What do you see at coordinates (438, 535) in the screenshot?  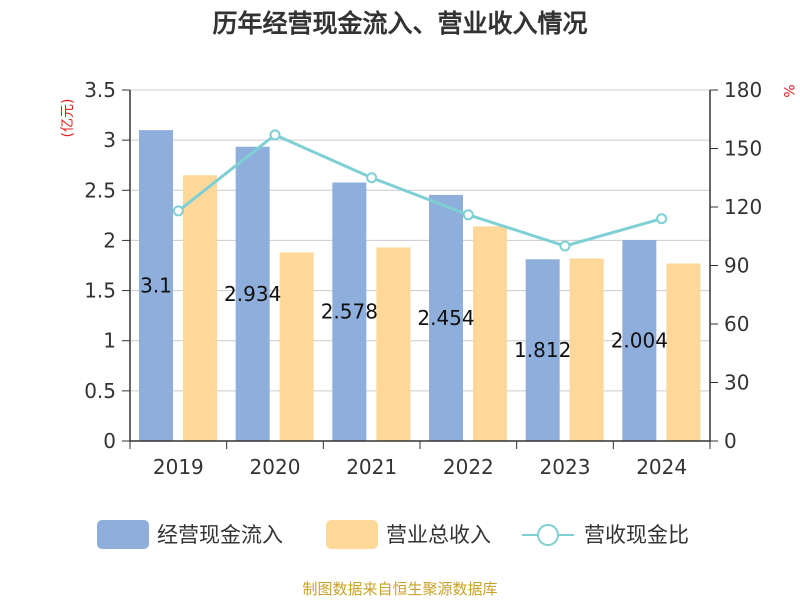 I see `legend-label-revenue: 营业总收入` at bounding box center [438, 535].